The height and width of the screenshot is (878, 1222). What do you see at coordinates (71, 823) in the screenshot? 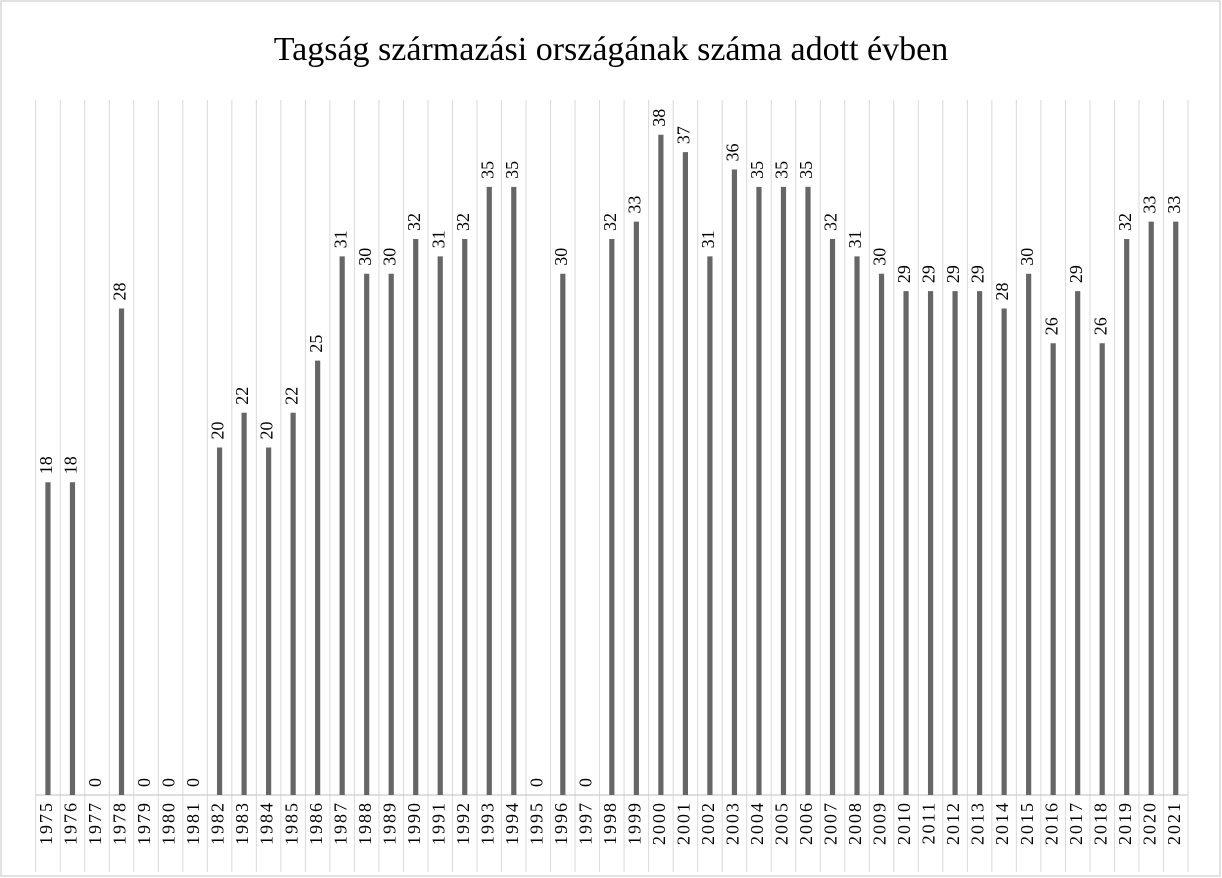
I see `x-tick-label: 1976` at bounding box center [71, 823].